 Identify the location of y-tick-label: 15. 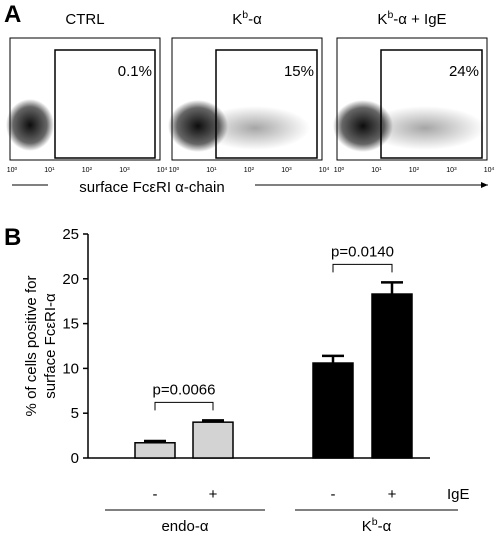
(70, 324).